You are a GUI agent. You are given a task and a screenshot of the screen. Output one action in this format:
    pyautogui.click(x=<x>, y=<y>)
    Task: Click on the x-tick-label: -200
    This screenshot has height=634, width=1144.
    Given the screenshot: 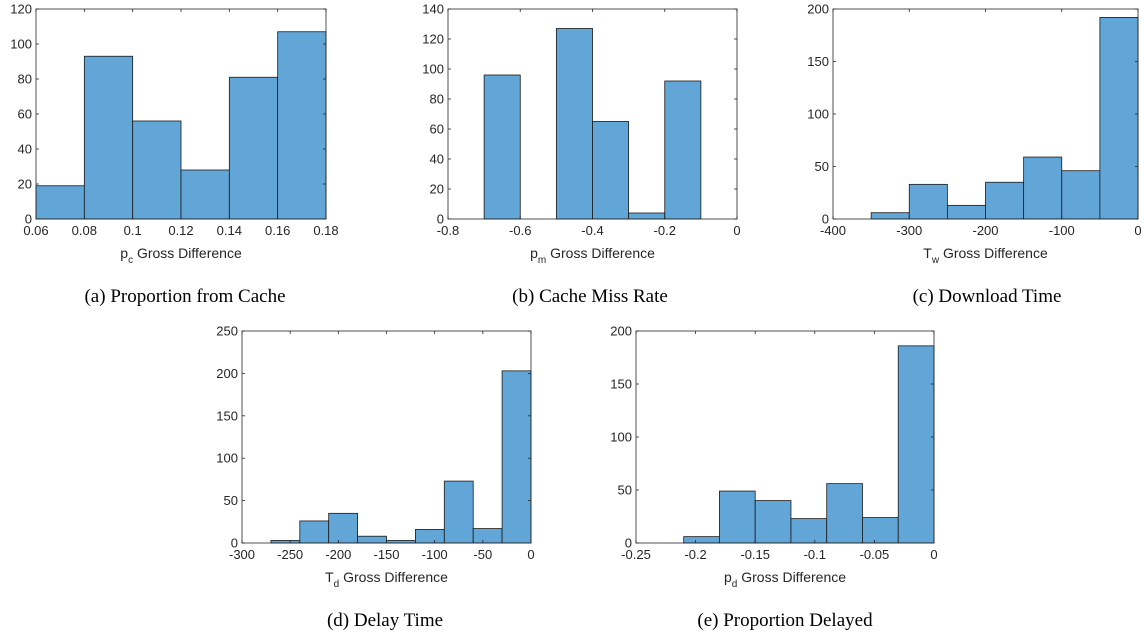 What is the action you would take?
    pyautogui.click(x=338, y=554)
    